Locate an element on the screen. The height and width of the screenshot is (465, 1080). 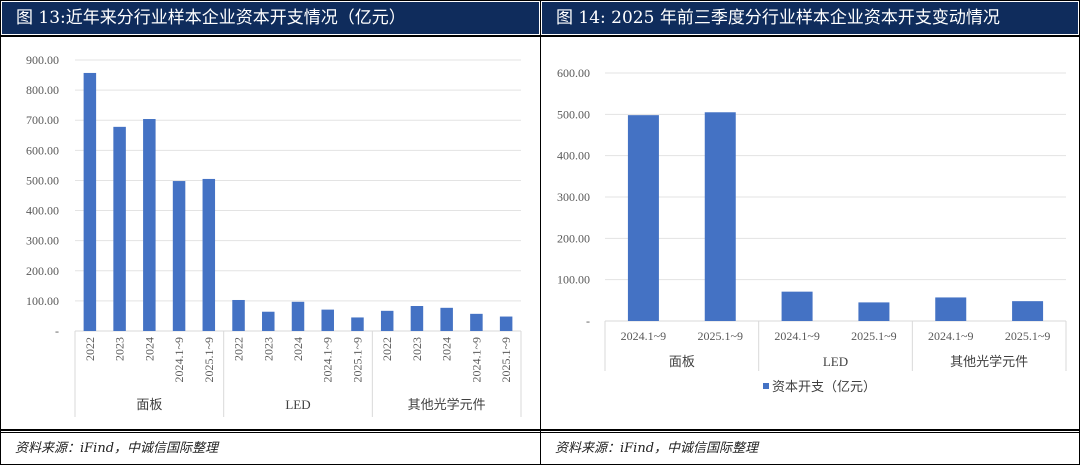
legend-label: 资本开支（亿元） is located at coordinates (824, 387).